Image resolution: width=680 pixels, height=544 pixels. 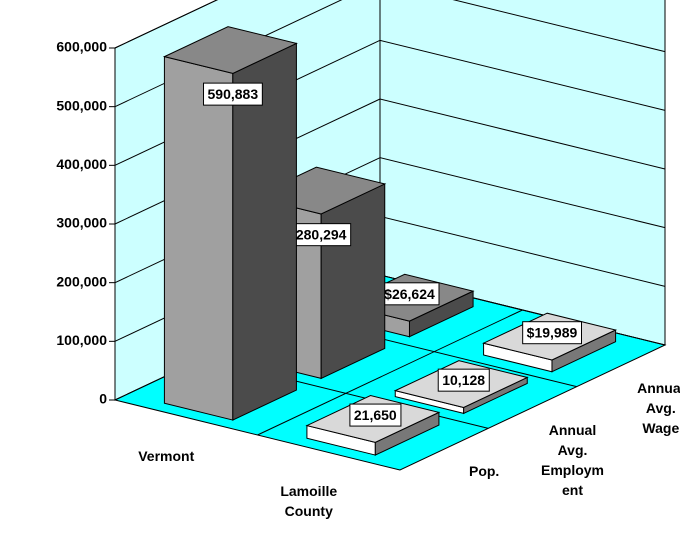 I want to click on bar-top, so click(x=230, y=50).